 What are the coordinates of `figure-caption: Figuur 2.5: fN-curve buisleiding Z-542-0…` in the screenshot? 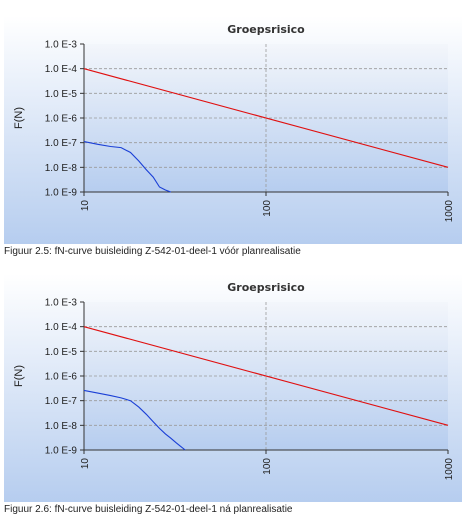 It's located at (152, 251).